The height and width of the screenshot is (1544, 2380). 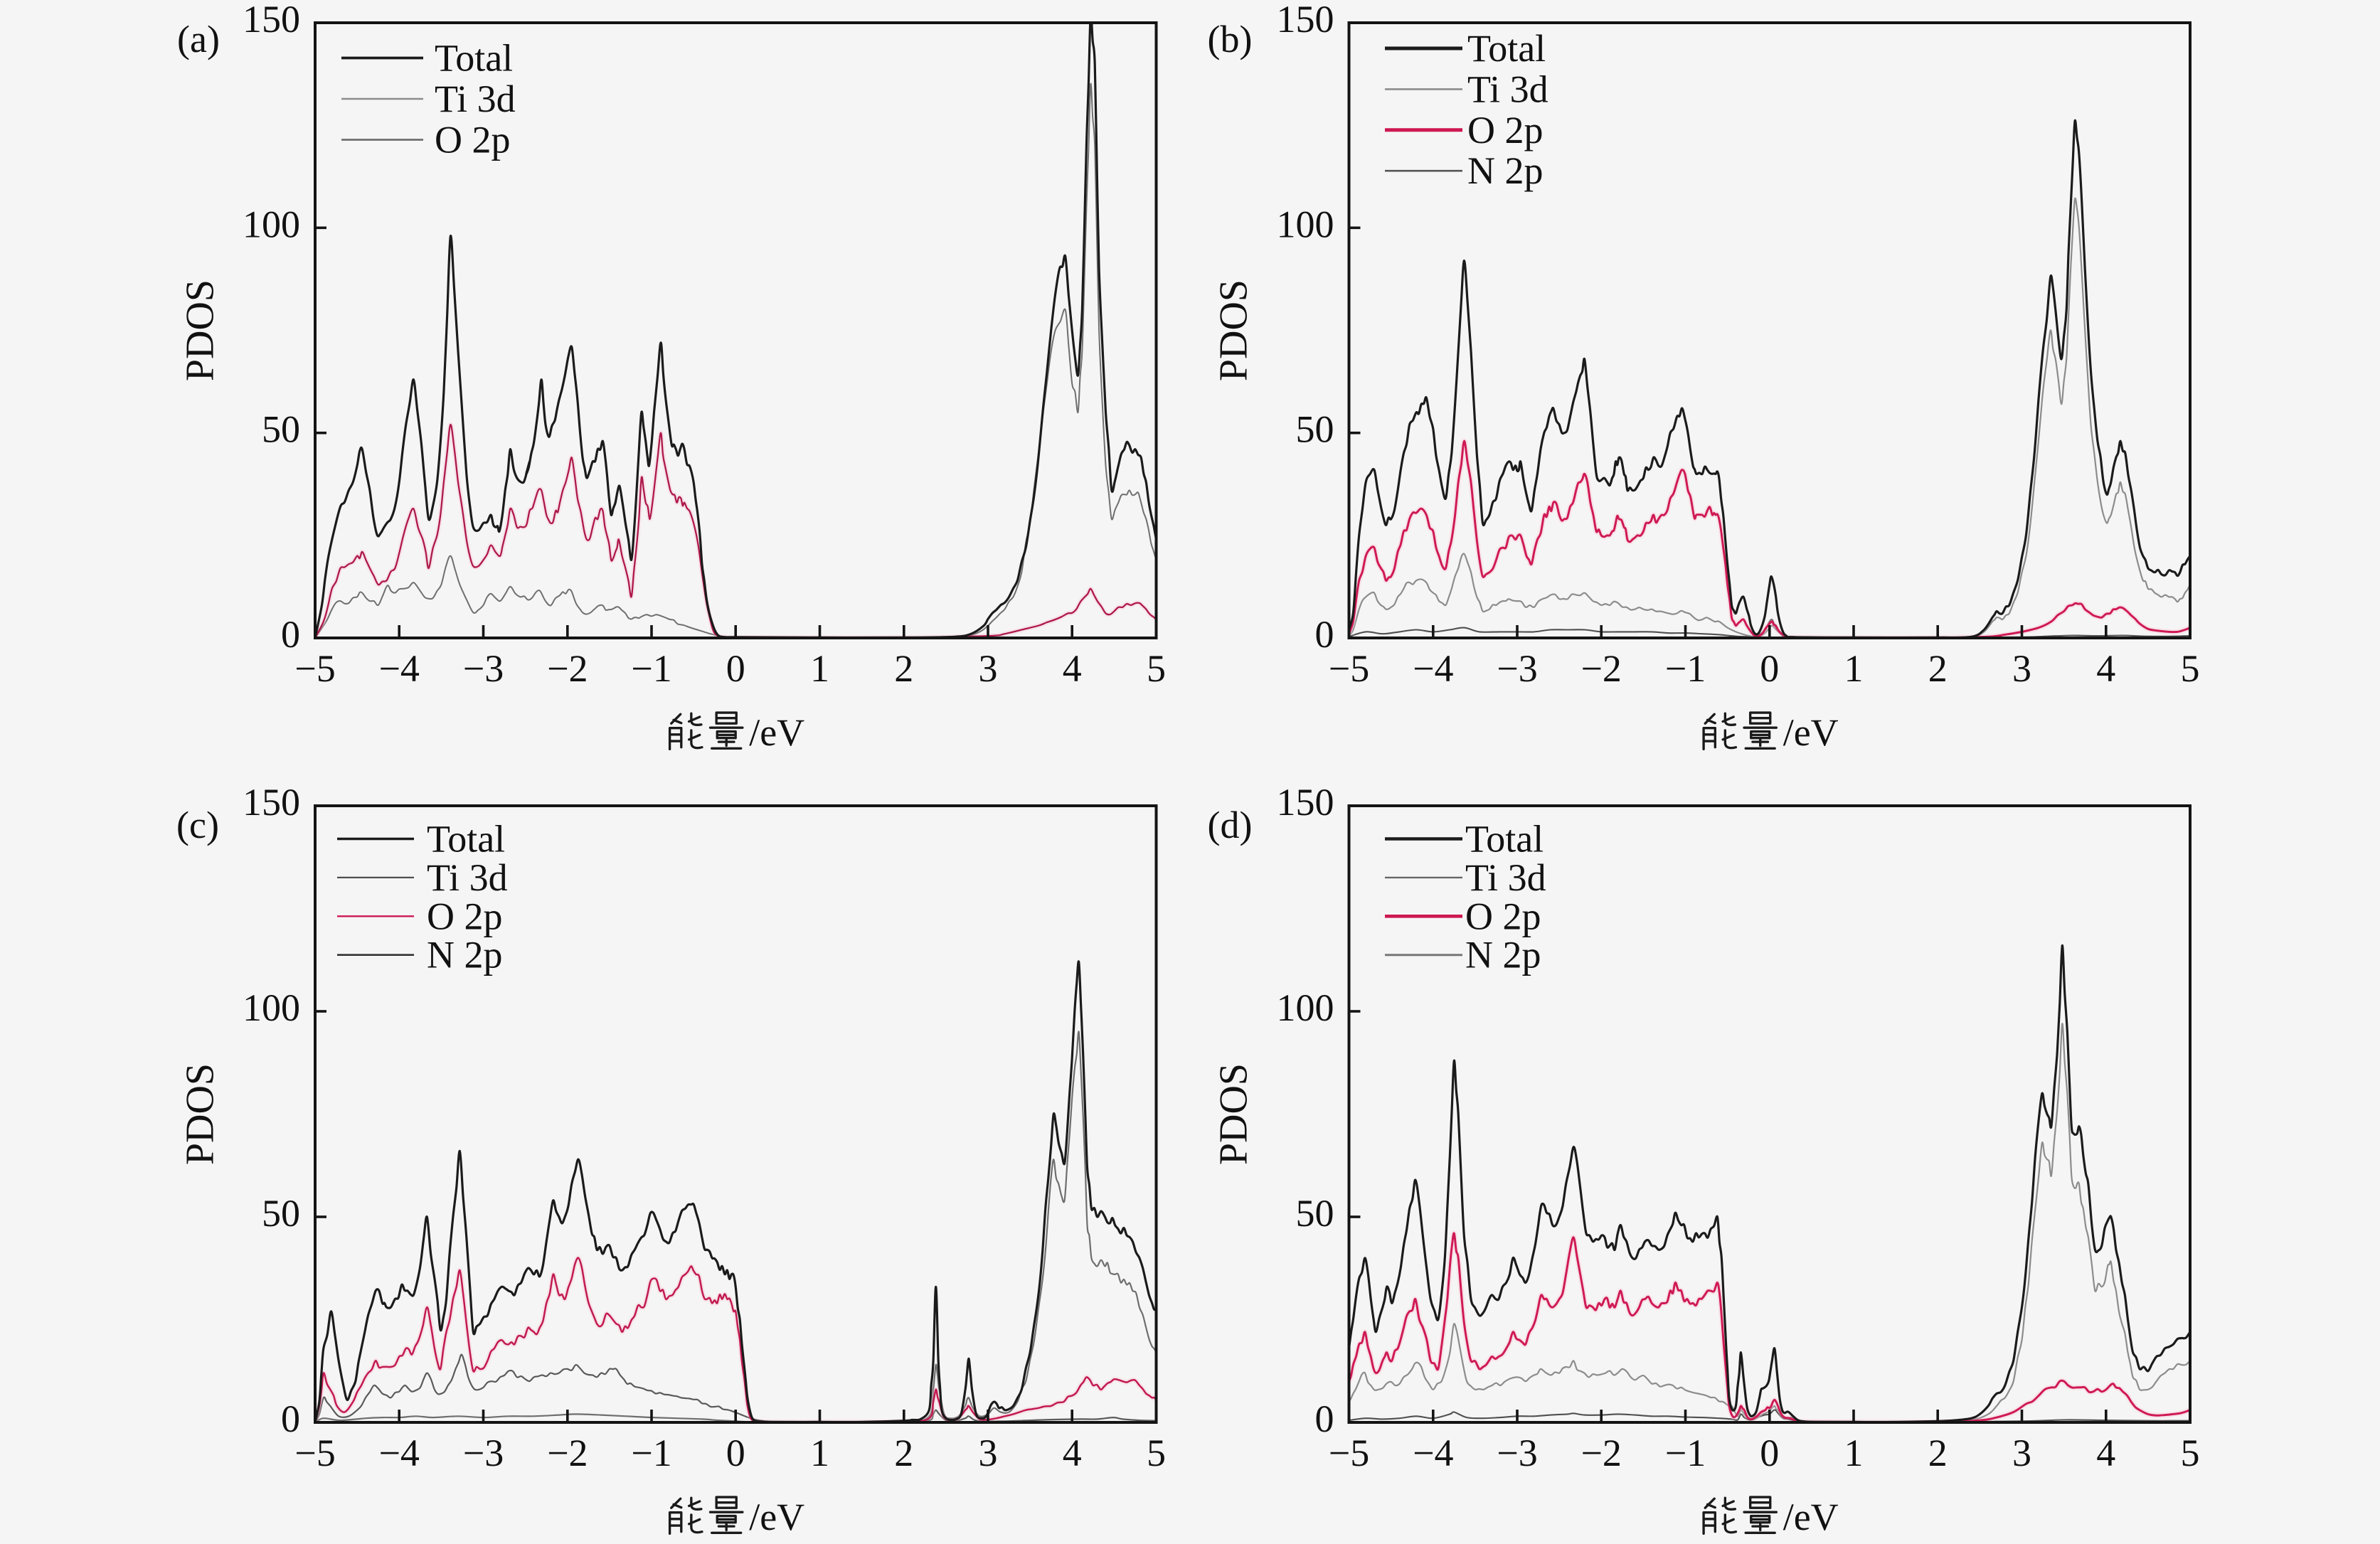 I want to click on svg-text: (b), so click(x=1230, y=39).